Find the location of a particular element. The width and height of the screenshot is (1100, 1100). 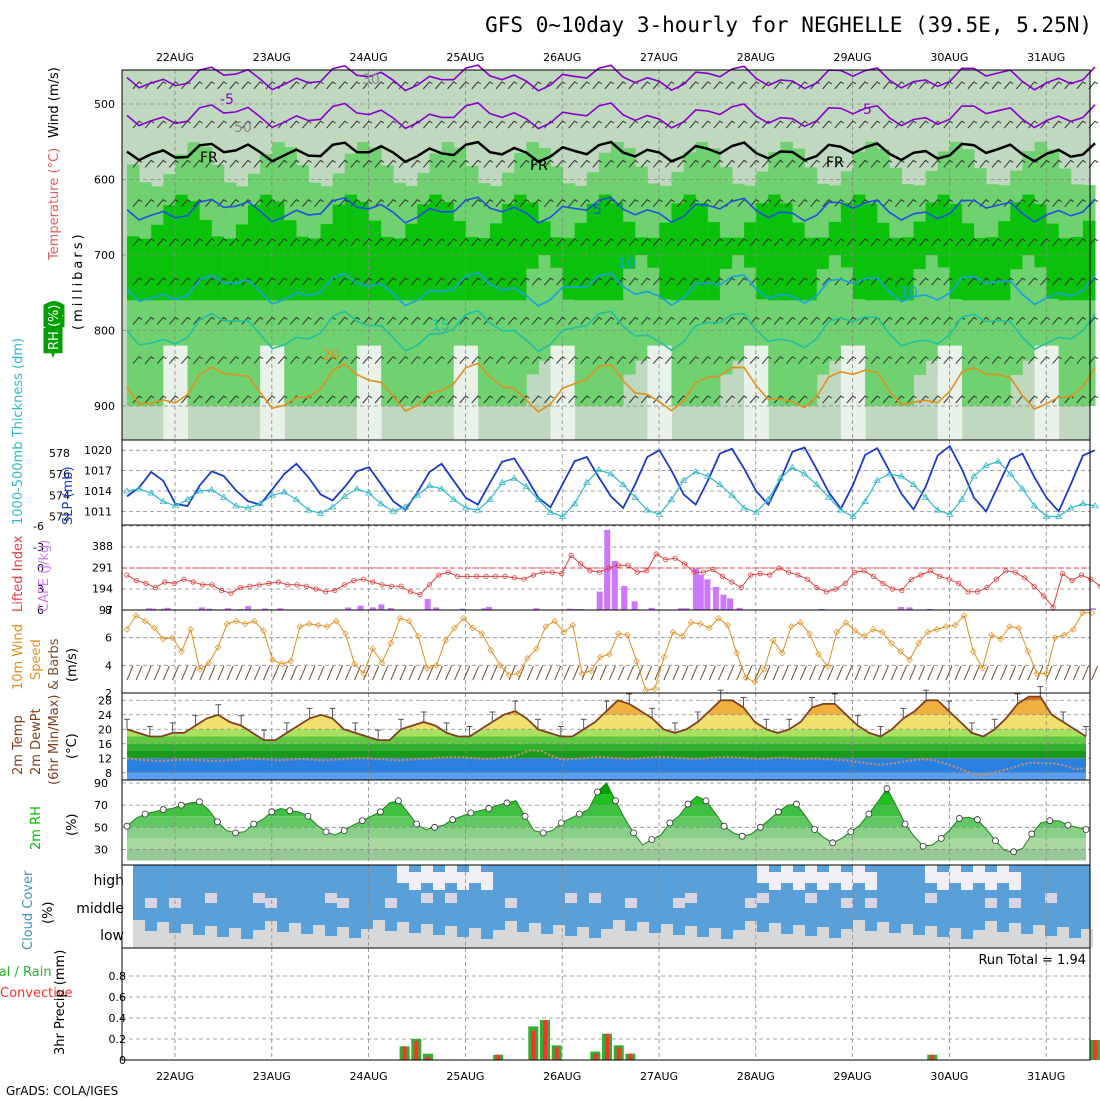

lifted-index-axis-label: Lifted Index is located at coordinates (18, 573).